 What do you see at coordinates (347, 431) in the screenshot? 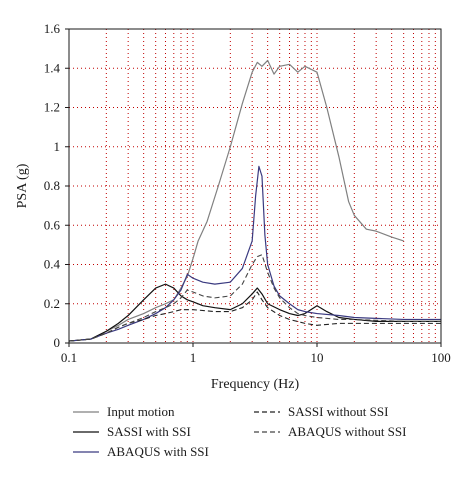
I see `legend-label: ABAQUS without SSI` at bounding box center [347, 431].